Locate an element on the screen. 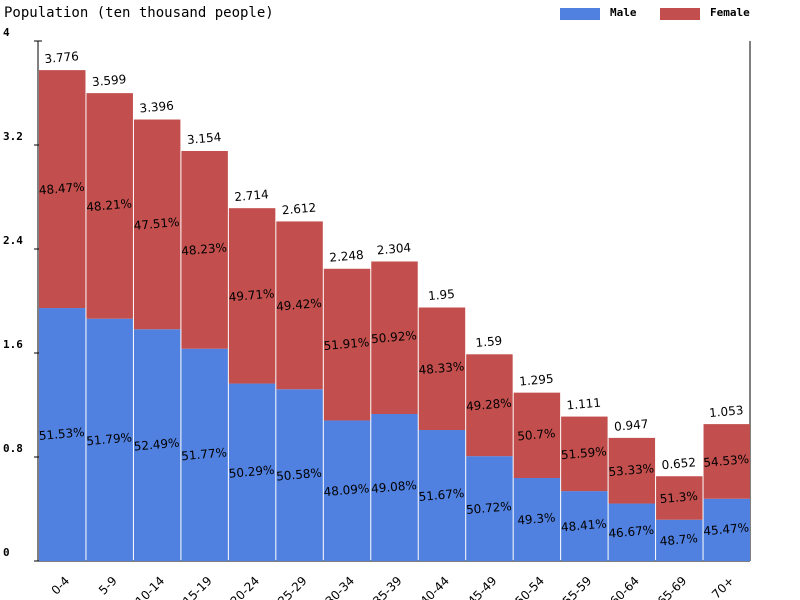 This screenshot has width=800, height=600. value-label: 53.33% is located at coordinates (631, 470).